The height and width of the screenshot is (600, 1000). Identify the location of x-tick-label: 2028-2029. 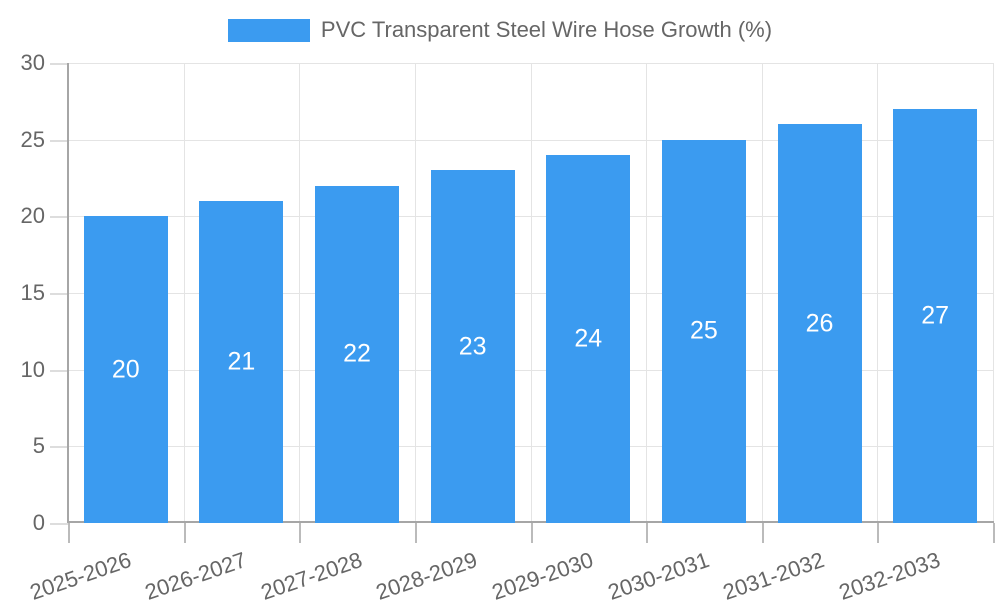
(427, 573).